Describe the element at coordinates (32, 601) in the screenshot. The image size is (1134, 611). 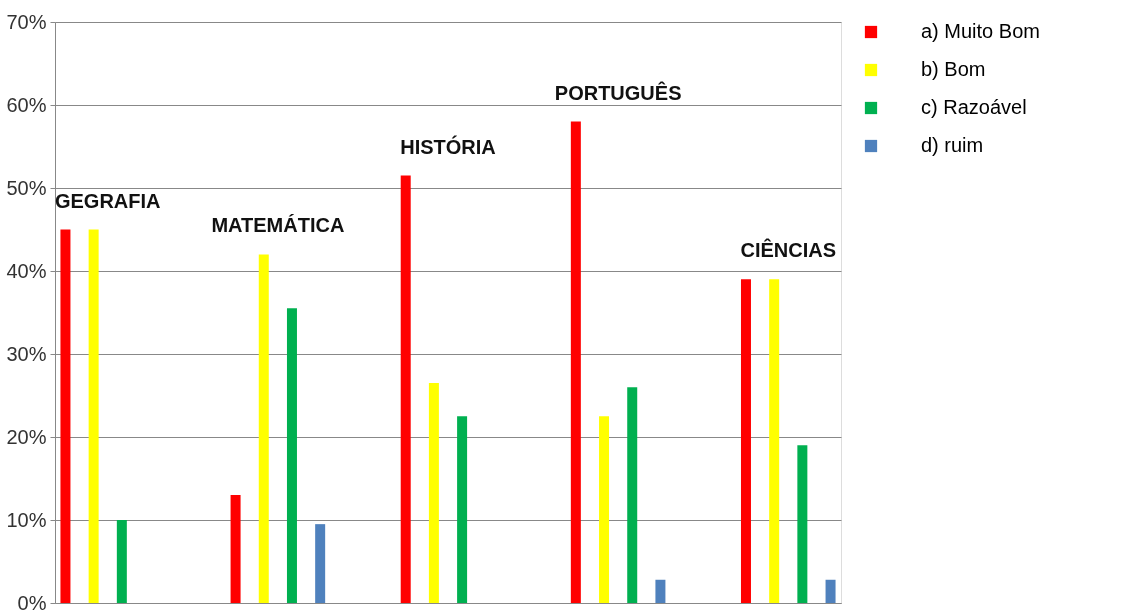
I see `y-tick-label: 0%` at that location.